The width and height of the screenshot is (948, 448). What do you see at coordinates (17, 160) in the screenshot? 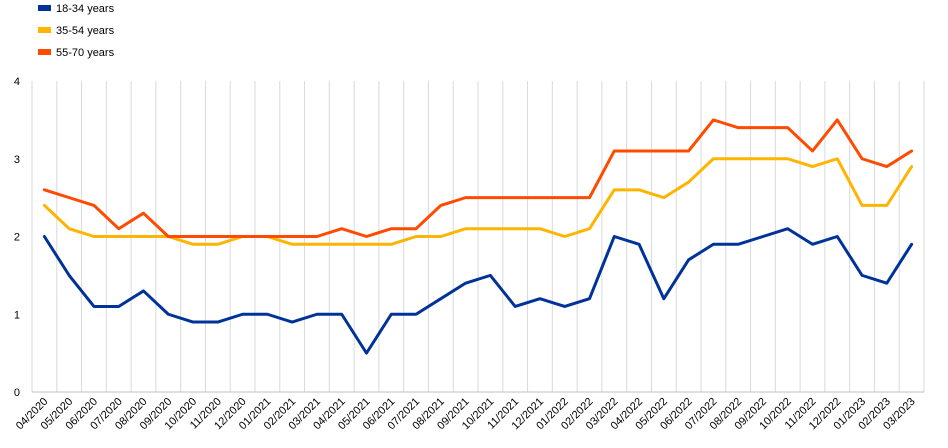
I see `y-tick-label: 3` at bounding box center [17, 160].